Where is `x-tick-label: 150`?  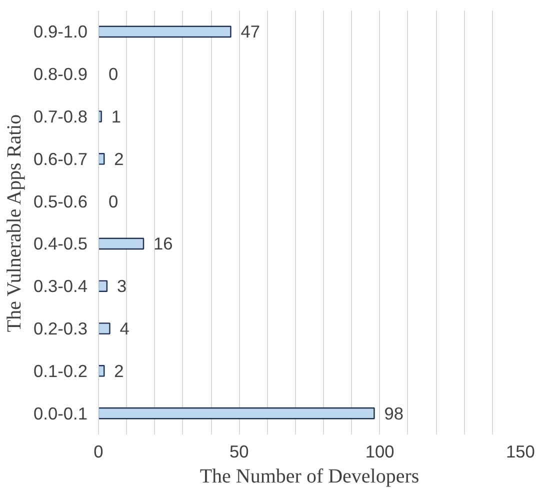 x-tick-label: 150 is located at coordinates (520, 452).